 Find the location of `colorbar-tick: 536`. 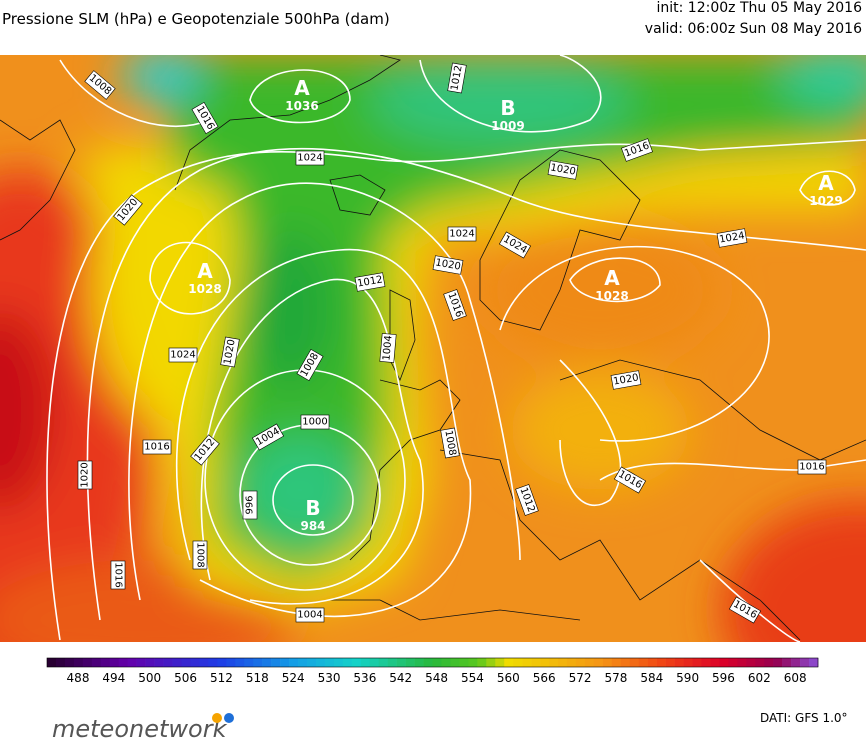

colorbar-tick: 536 is located at coordinates (364, 678).